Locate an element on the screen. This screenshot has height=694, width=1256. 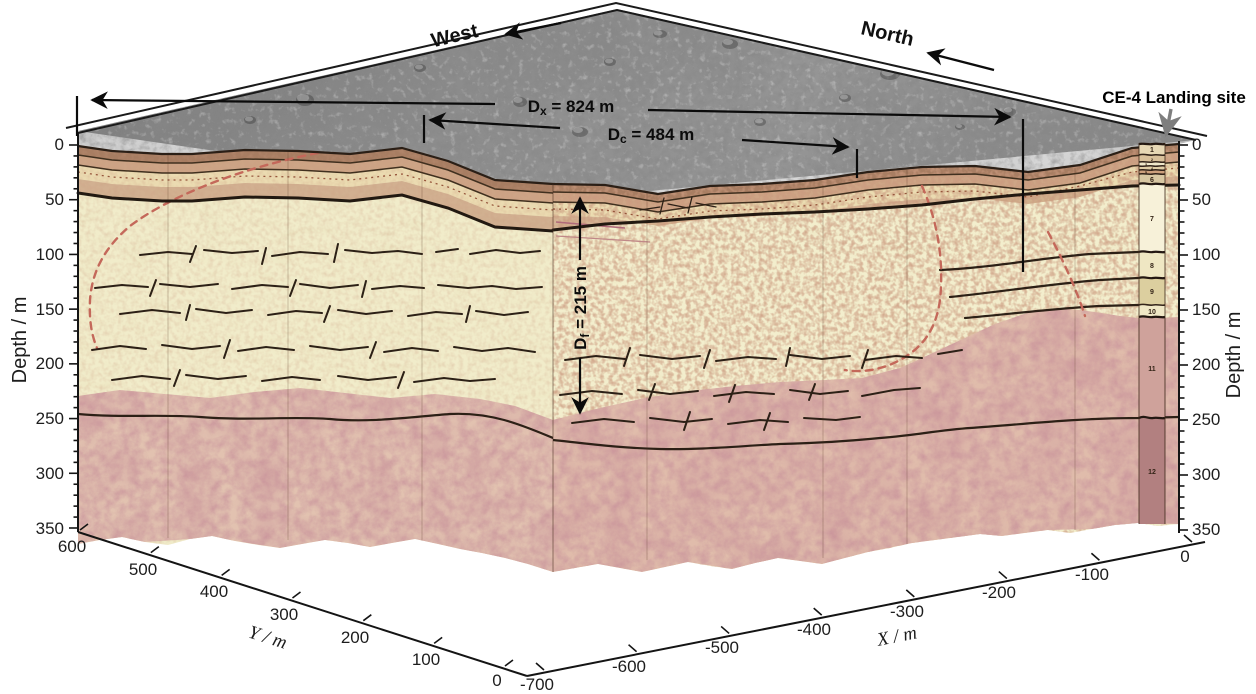
ce4-landing-site-label: CE-4 Landing site is located at coordinates (1174, 97).